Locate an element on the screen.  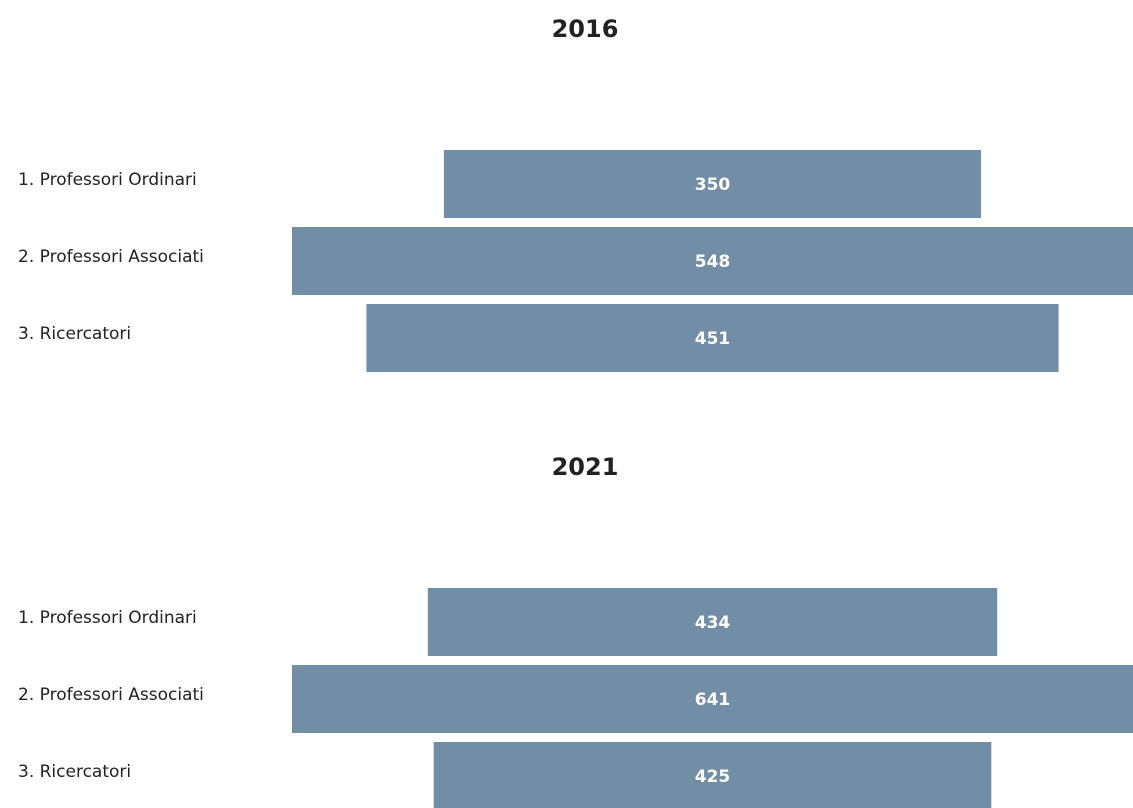
chart-title: 2021 is located at coordinates (585, 467).